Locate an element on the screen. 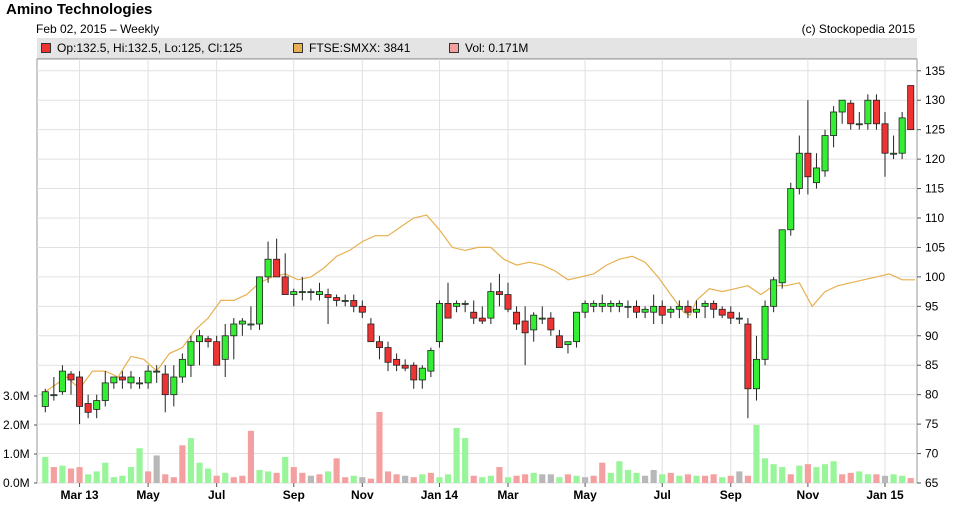 The image size is (961, 518). legend-volume: Vol: 0.171M is located at coordinates (488, 48).